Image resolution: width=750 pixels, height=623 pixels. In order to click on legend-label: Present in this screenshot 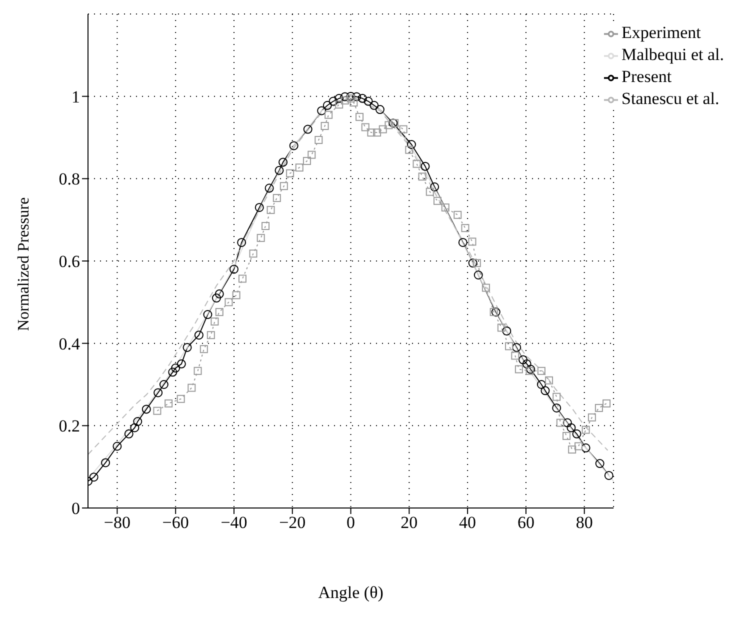, I will do `click(647, 76)`.